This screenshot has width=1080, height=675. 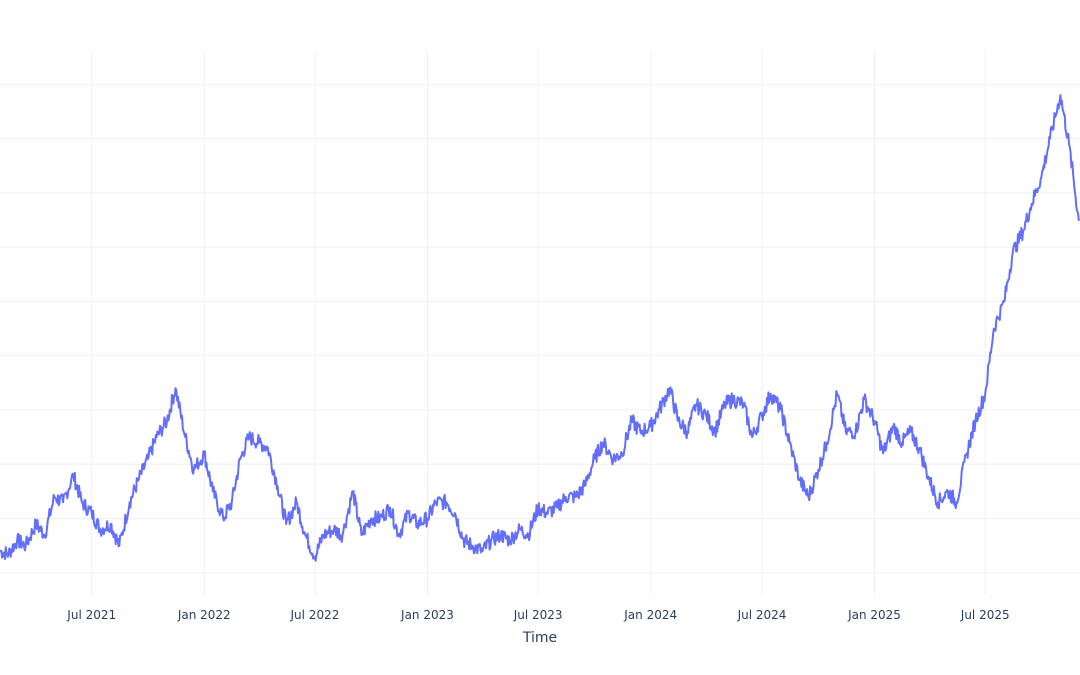 What do you see at coordinates (91, 615) in the screenshot?
I see `x-tick-label: Jul 2021` at bounding box center [91, 615].